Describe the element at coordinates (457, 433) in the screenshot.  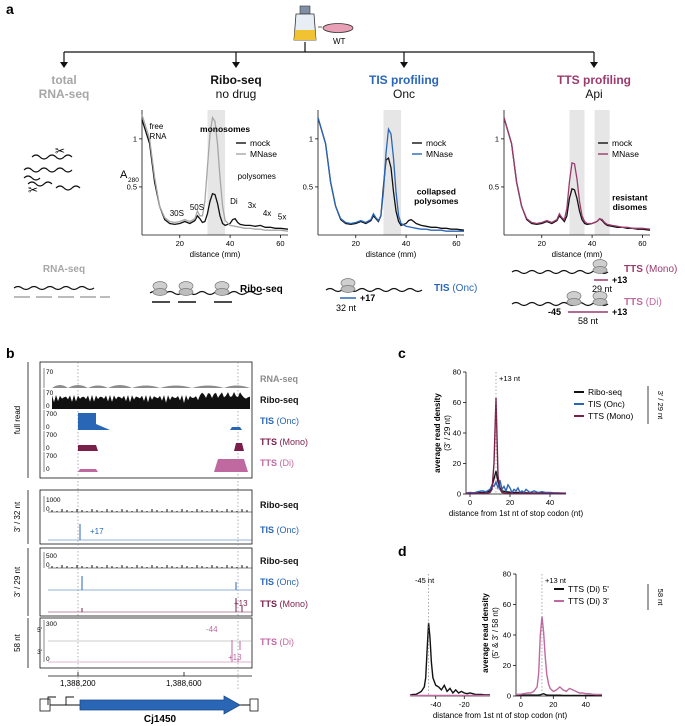
I see `y-tick-label: 40` at that location.